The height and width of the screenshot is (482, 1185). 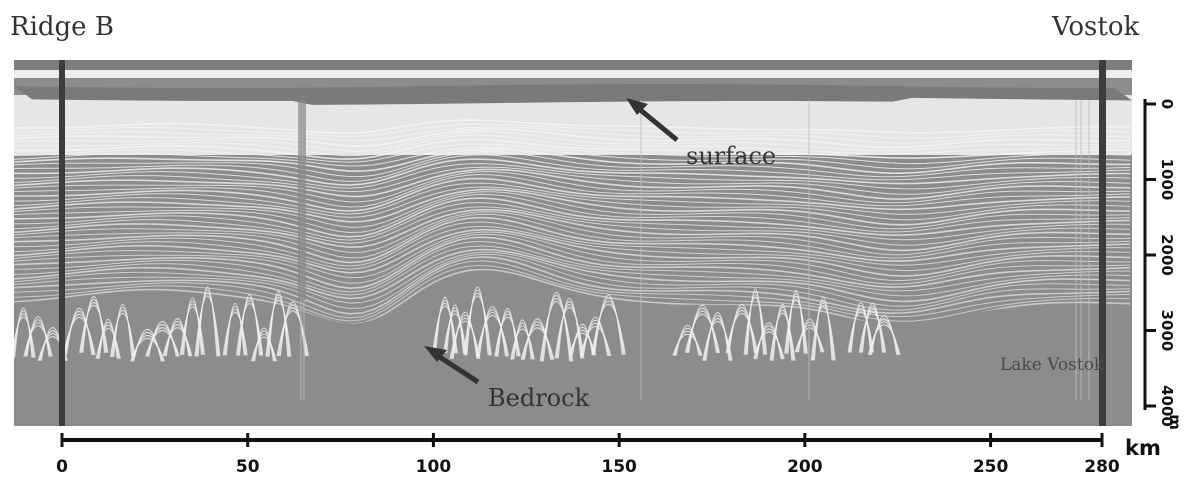 I want to click on start-marker-line, so click(x=62, y=243).